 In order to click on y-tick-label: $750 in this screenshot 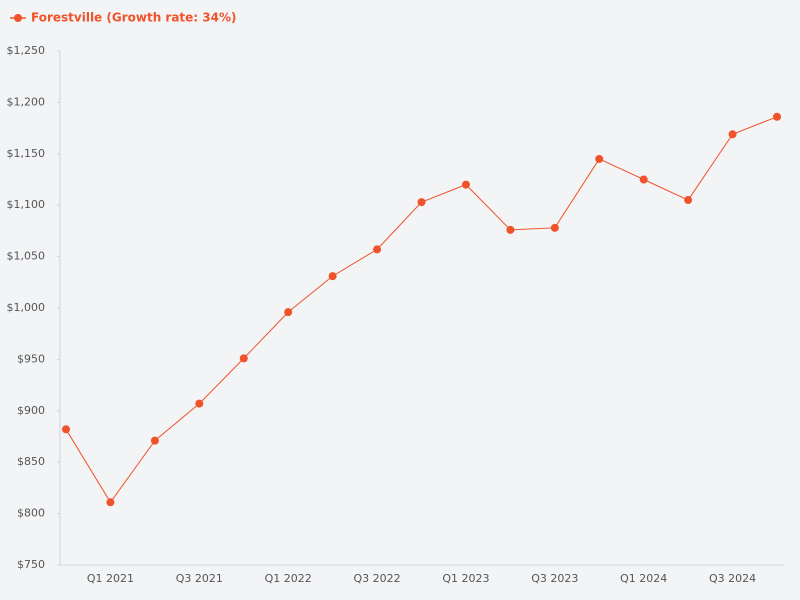, I will do `click(31, 564)`.